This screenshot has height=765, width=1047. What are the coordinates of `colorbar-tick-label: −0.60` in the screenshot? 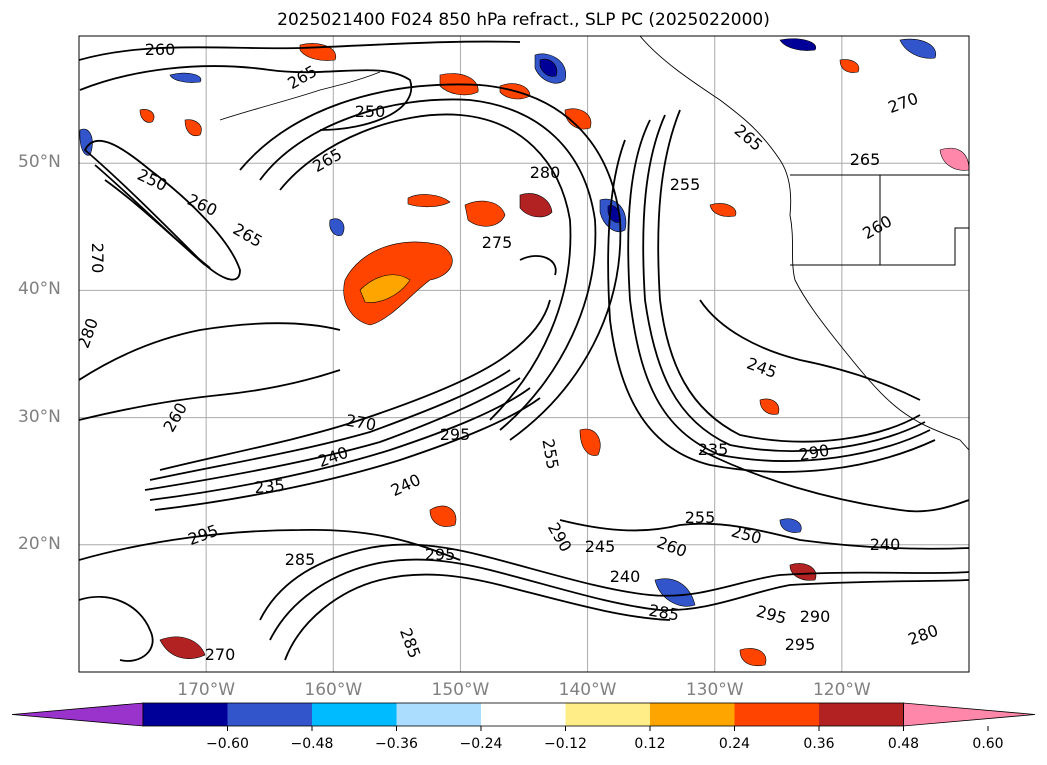 It's located at (227, 744).